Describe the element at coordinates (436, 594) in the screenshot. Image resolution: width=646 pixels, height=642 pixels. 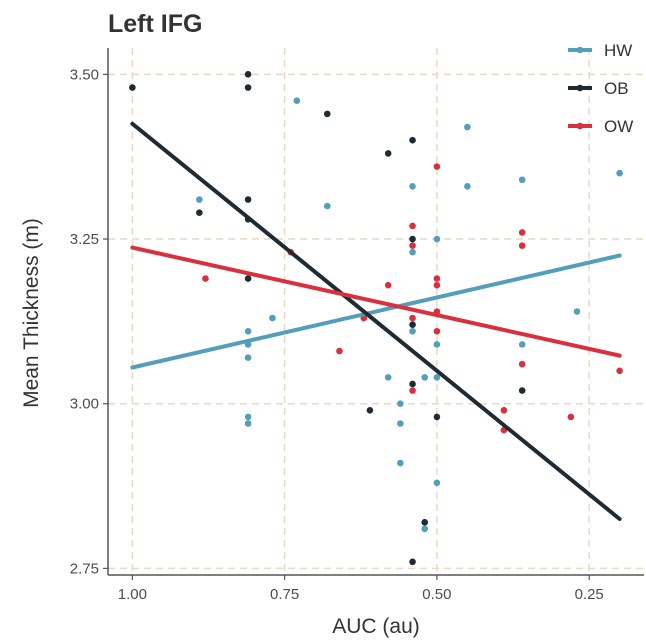
I see `x-tick-label: 0.50` at that location.